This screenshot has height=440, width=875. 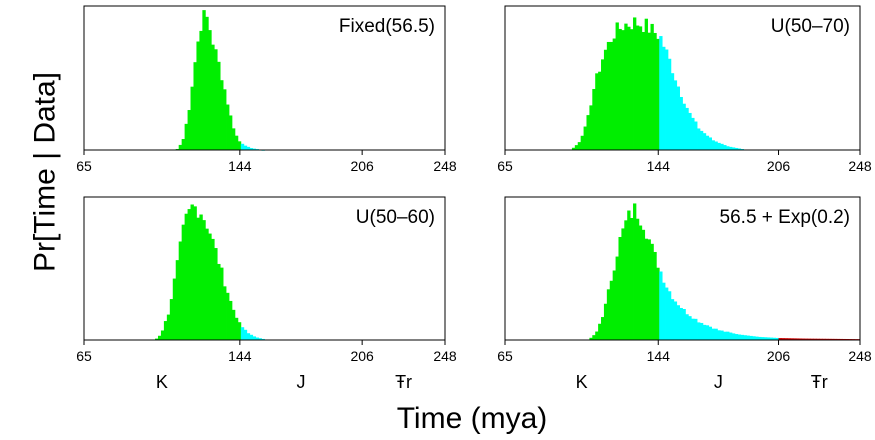 What do you see at coordinates (819, 382) in the screenshot?
I see `period-label-tr: Ŧr` at bounding box center [819, 382].